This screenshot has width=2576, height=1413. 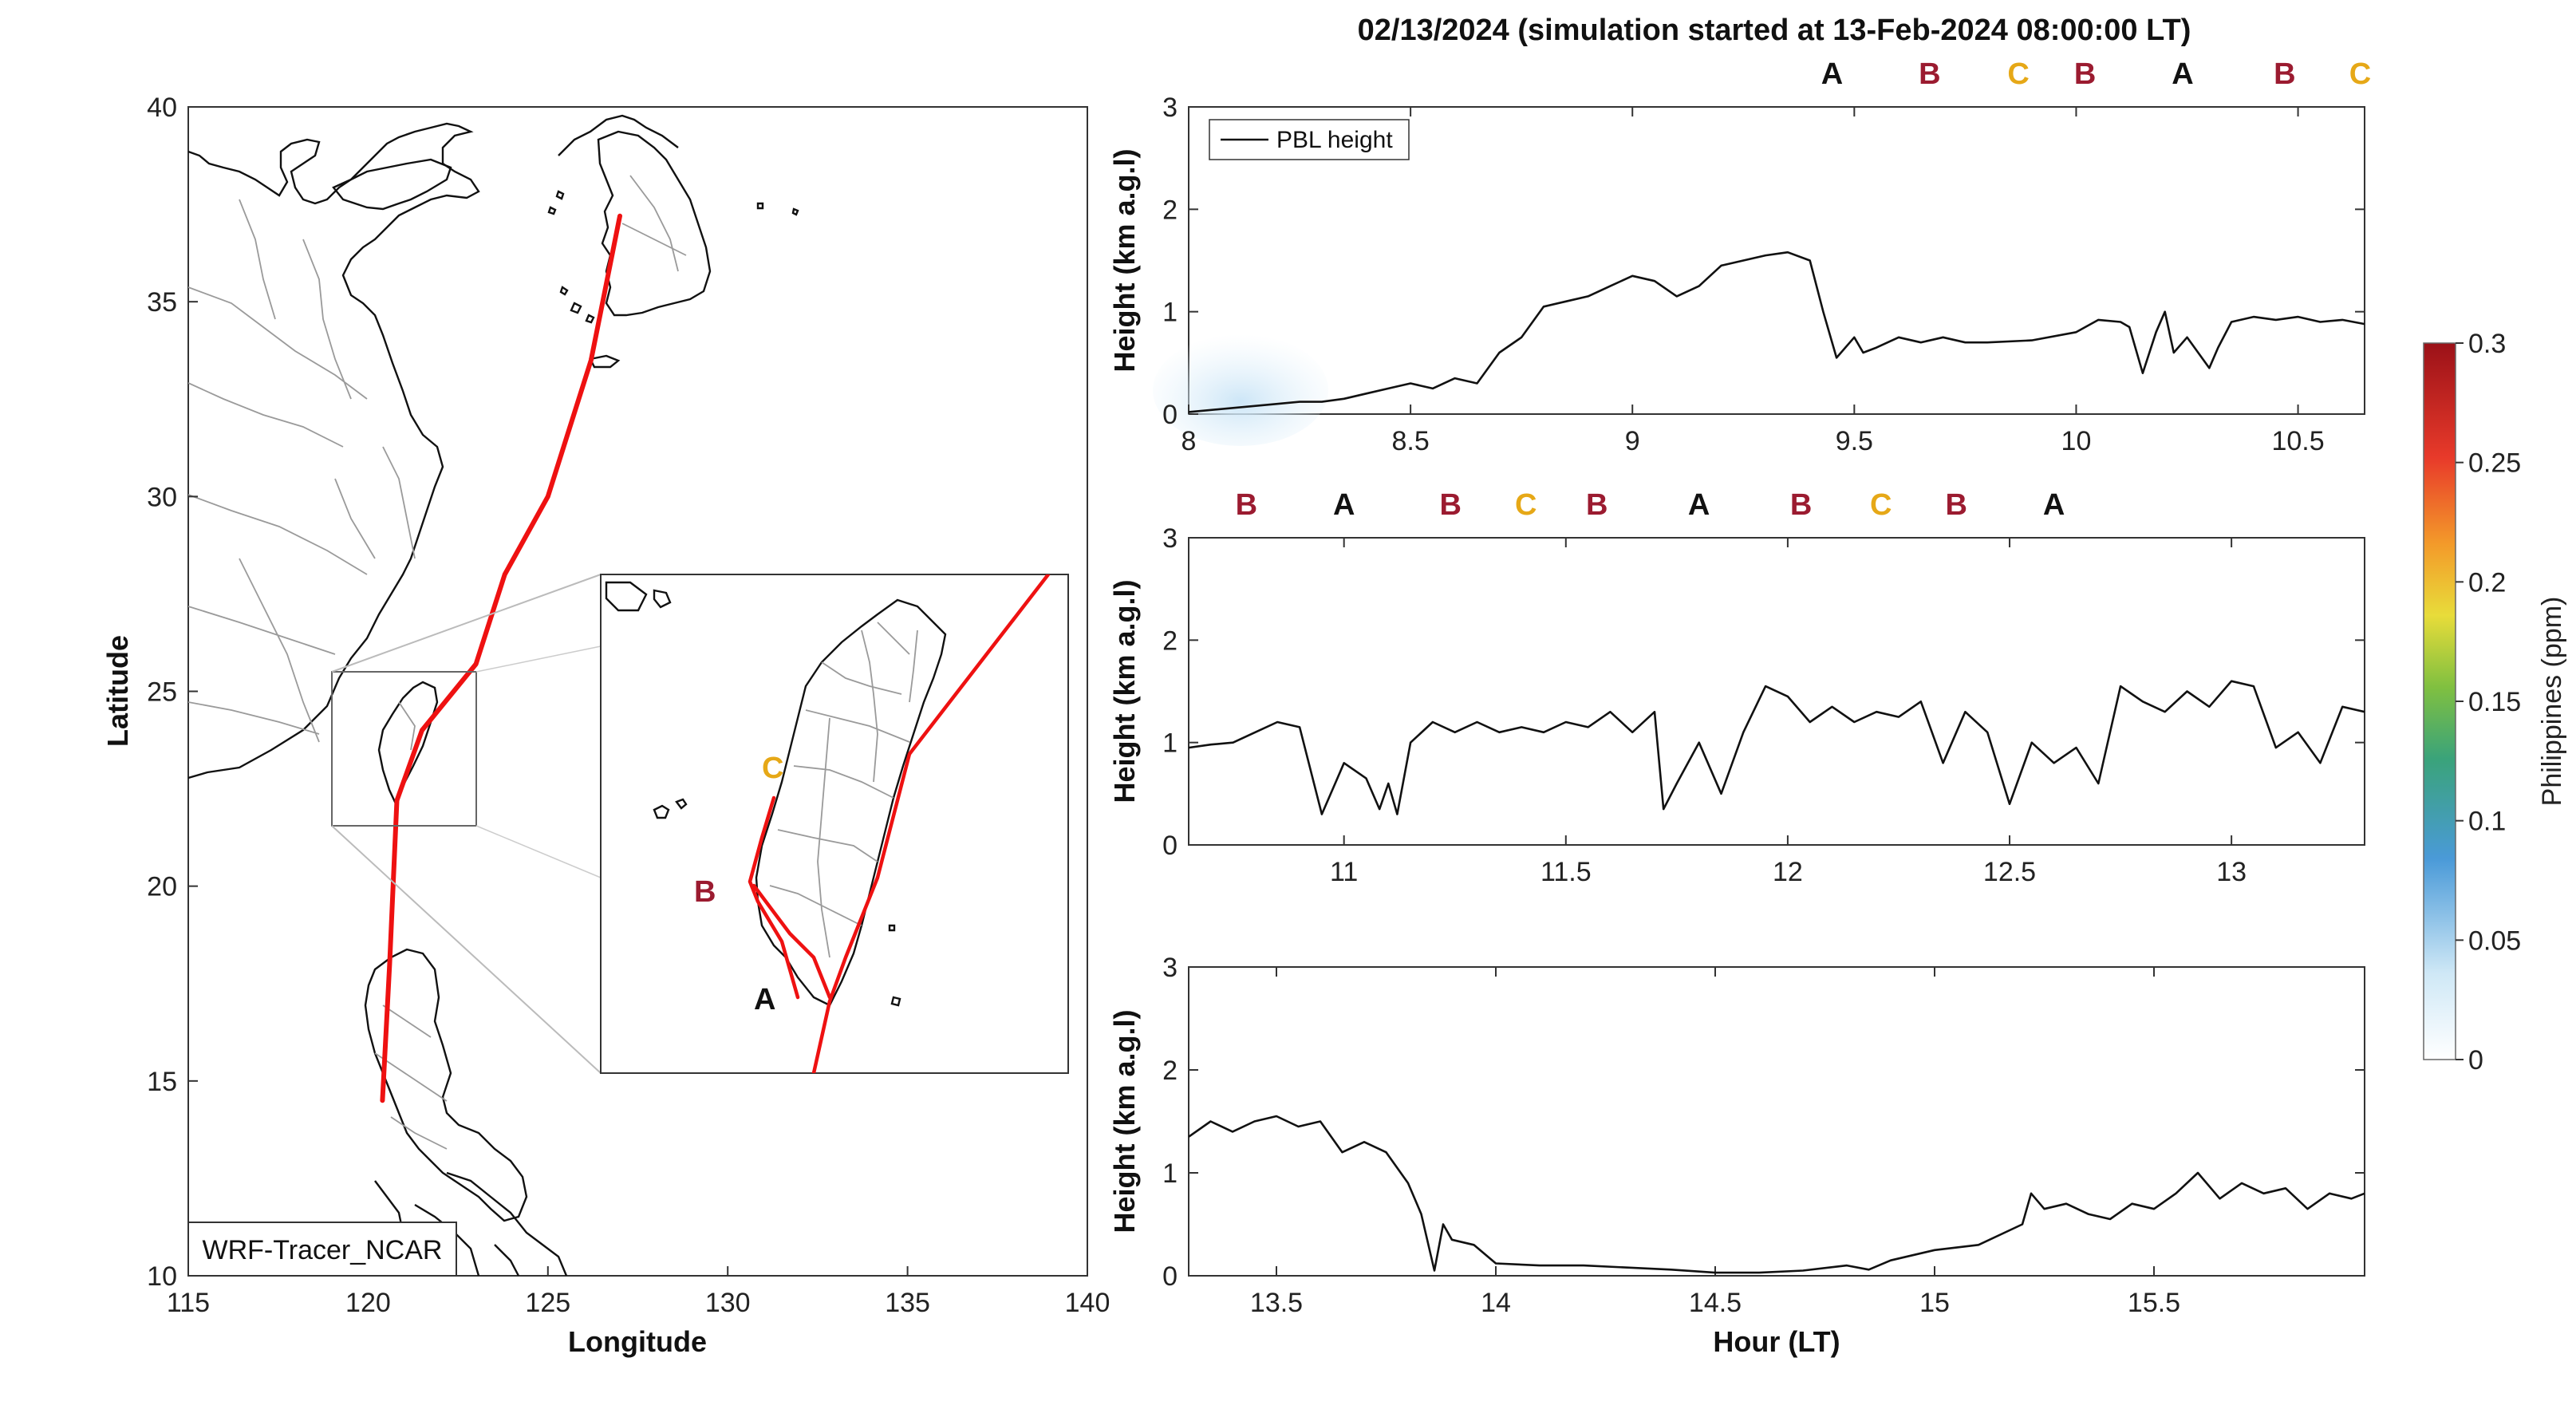 What do you see at coordinates (843, 790) in the screenshot?
I see `taiwan-admin-inset` at bounding box center [843, 790].